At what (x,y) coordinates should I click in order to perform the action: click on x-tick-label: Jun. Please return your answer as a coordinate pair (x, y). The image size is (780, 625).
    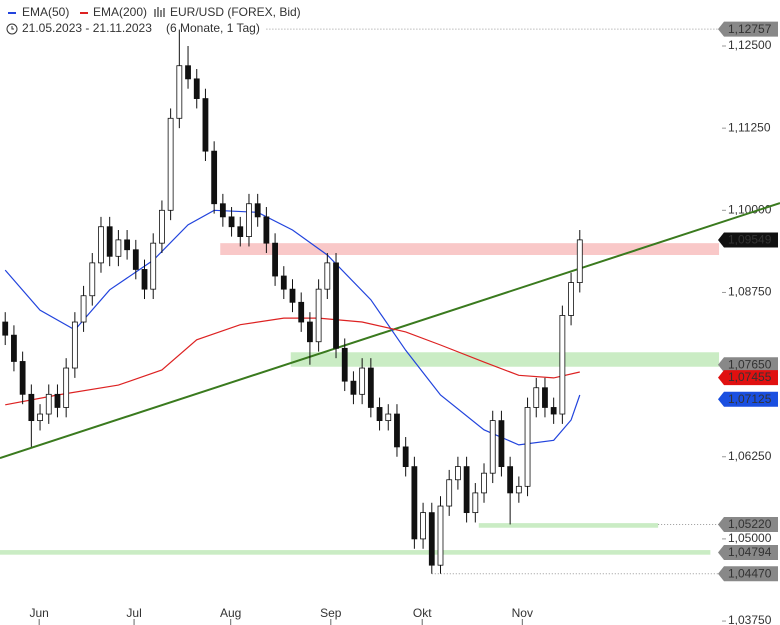
    Looking at the image, I should click on (38, 613).